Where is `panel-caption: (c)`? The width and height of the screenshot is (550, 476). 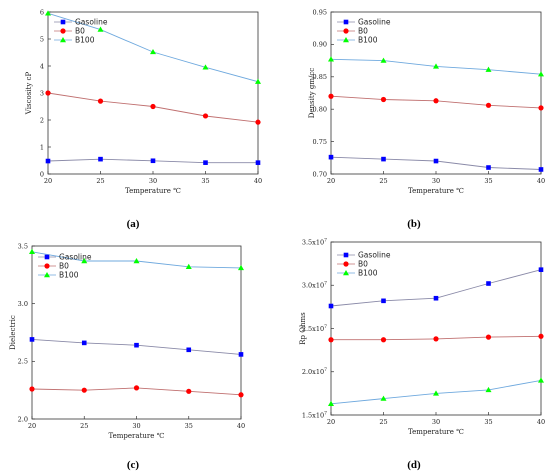
panel-caption: (c) is located at coordinates (133, 465).